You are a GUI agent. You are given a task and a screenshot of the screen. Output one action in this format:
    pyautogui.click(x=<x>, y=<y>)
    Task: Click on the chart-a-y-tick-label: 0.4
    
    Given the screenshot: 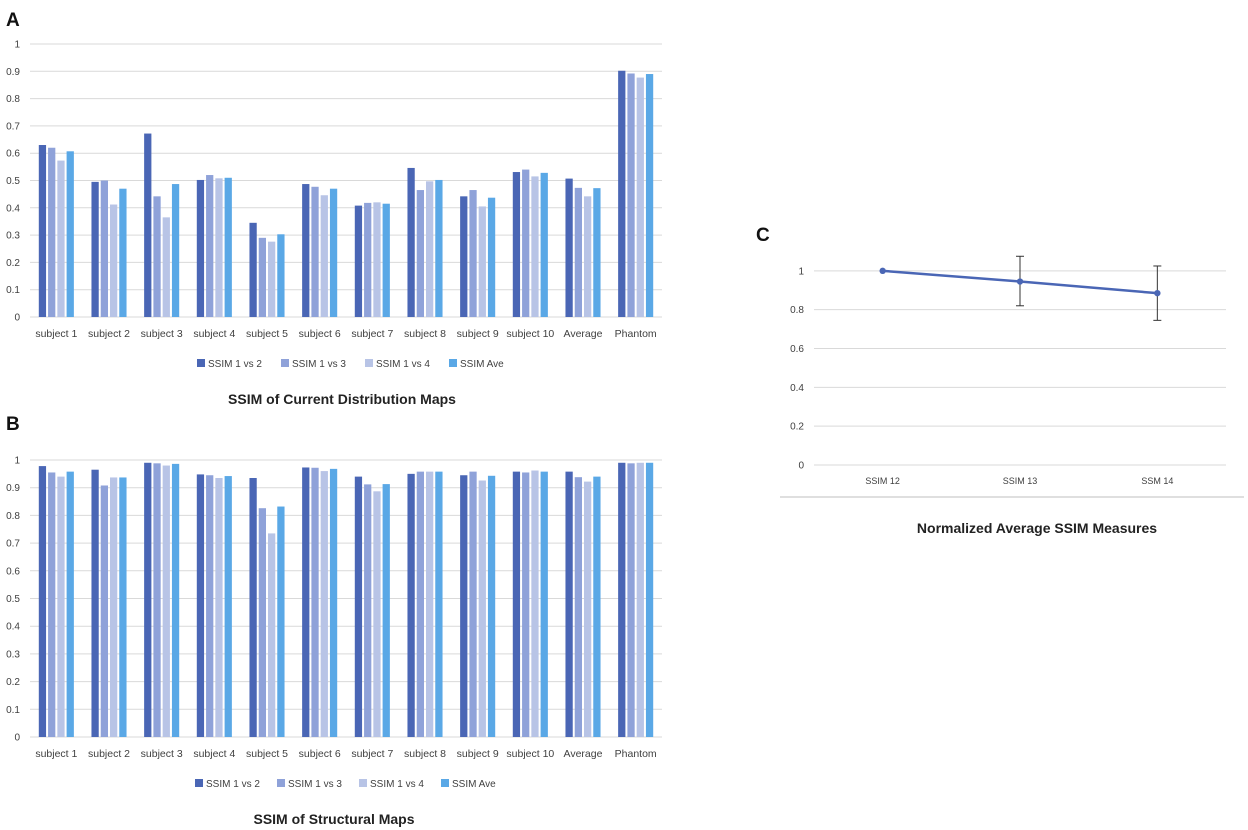 What is the action you would take?
    pyautogui.click(x=13, y=208)
    